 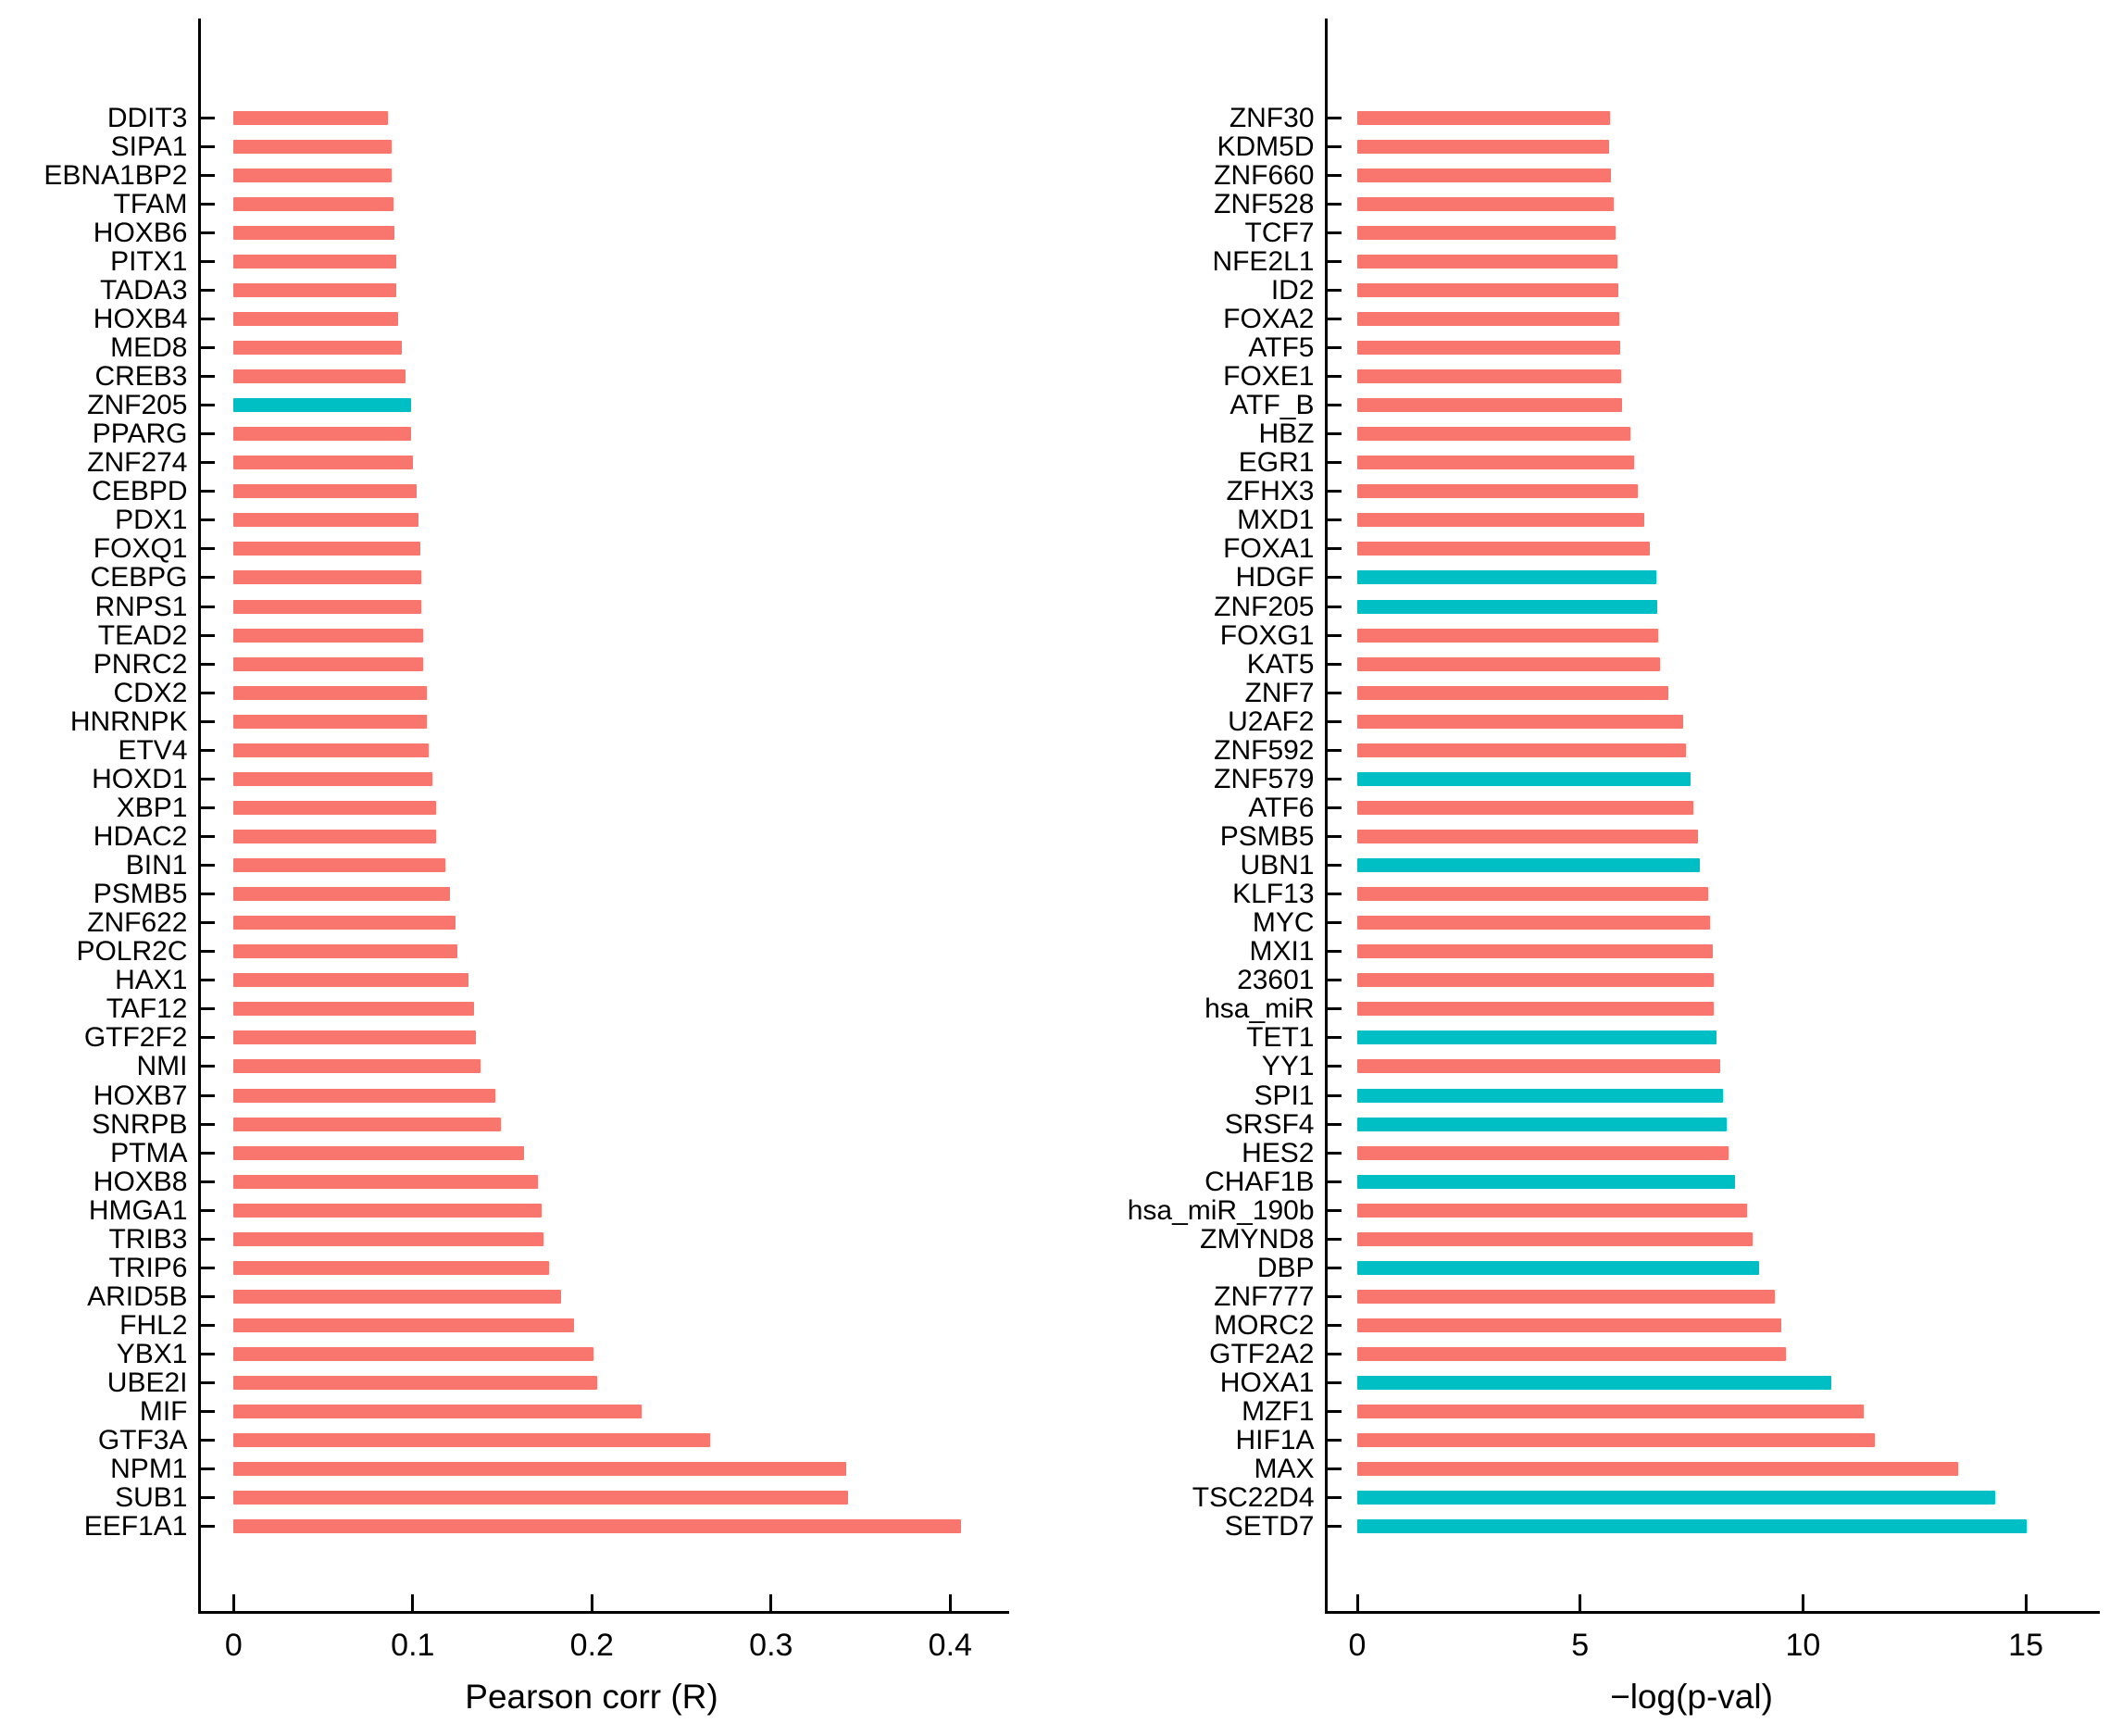 What do you see at coordinates (327, 577) in the screenshot?
I see `bar-CEBPG` at bounding box center [327, 577].